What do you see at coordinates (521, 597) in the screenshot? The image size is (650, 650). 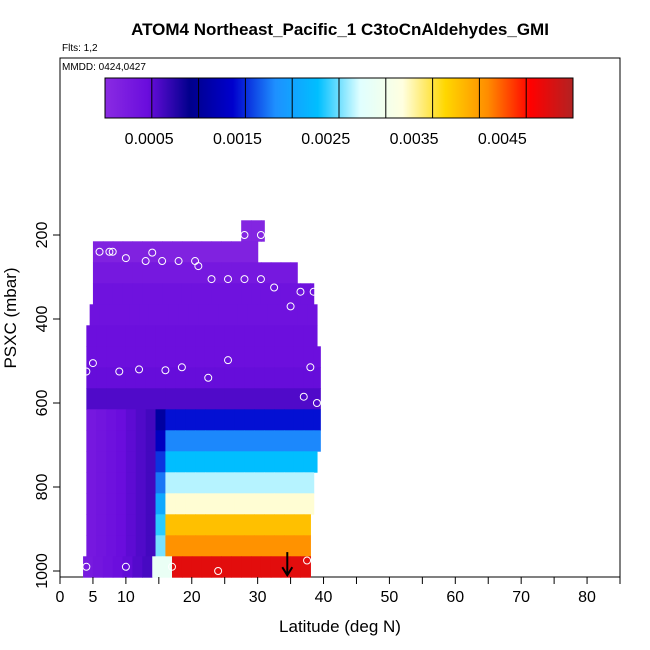 I see `x-tick-label: 70` at bounding box center [521, 597].